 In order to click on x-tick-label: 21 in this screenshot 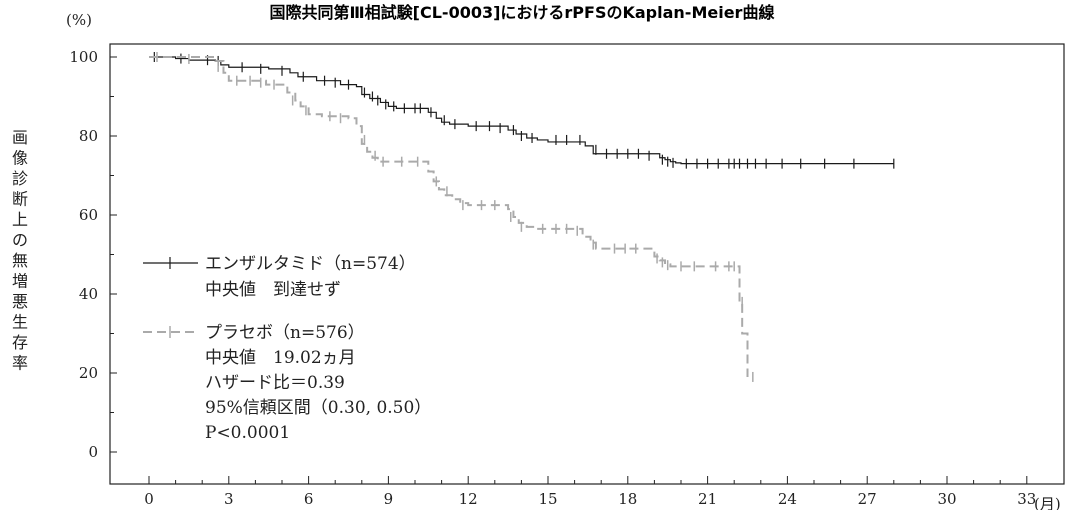, I will do `click(707, 499)`.